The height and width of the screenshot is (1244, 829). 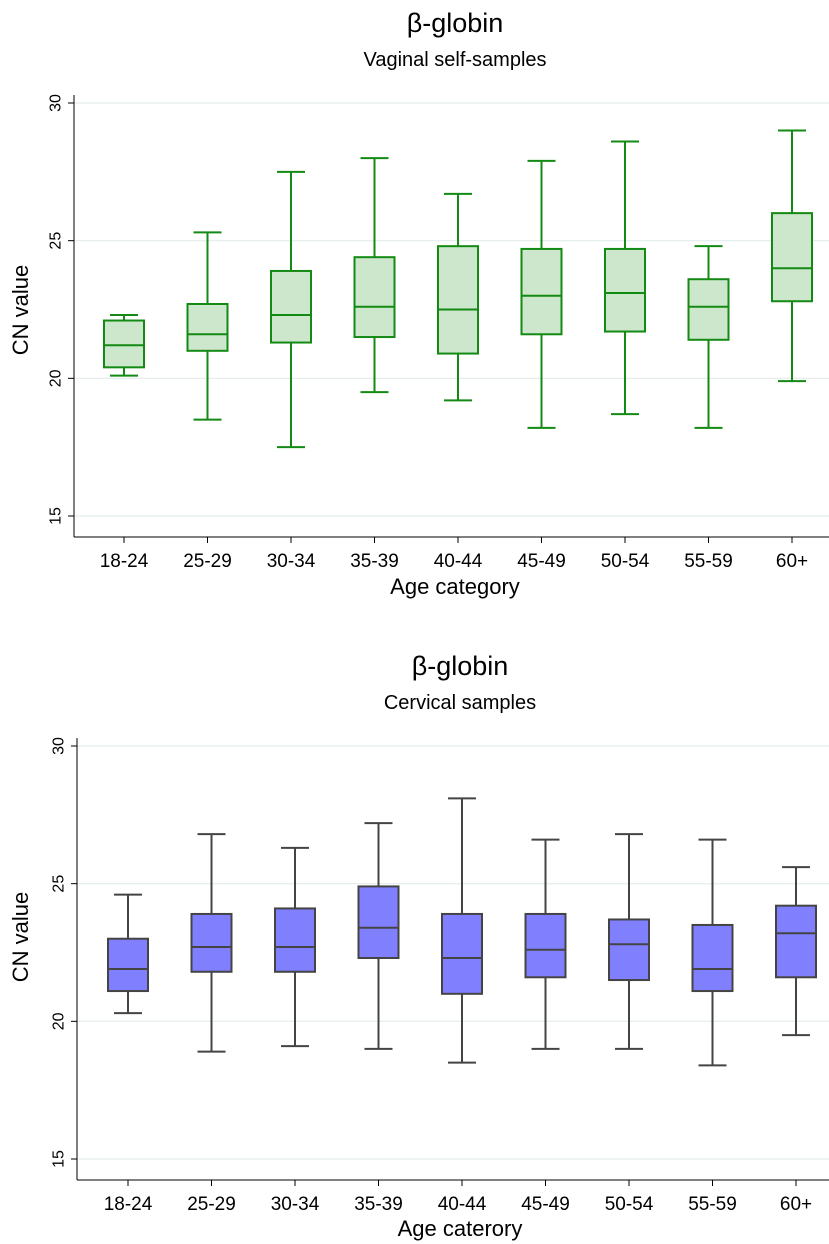 What do you see at coordinates (460, 1228) in the screenshot?
I see `panel-2-x-axis-label: Age caterory` at bounding box center [460, 1228].